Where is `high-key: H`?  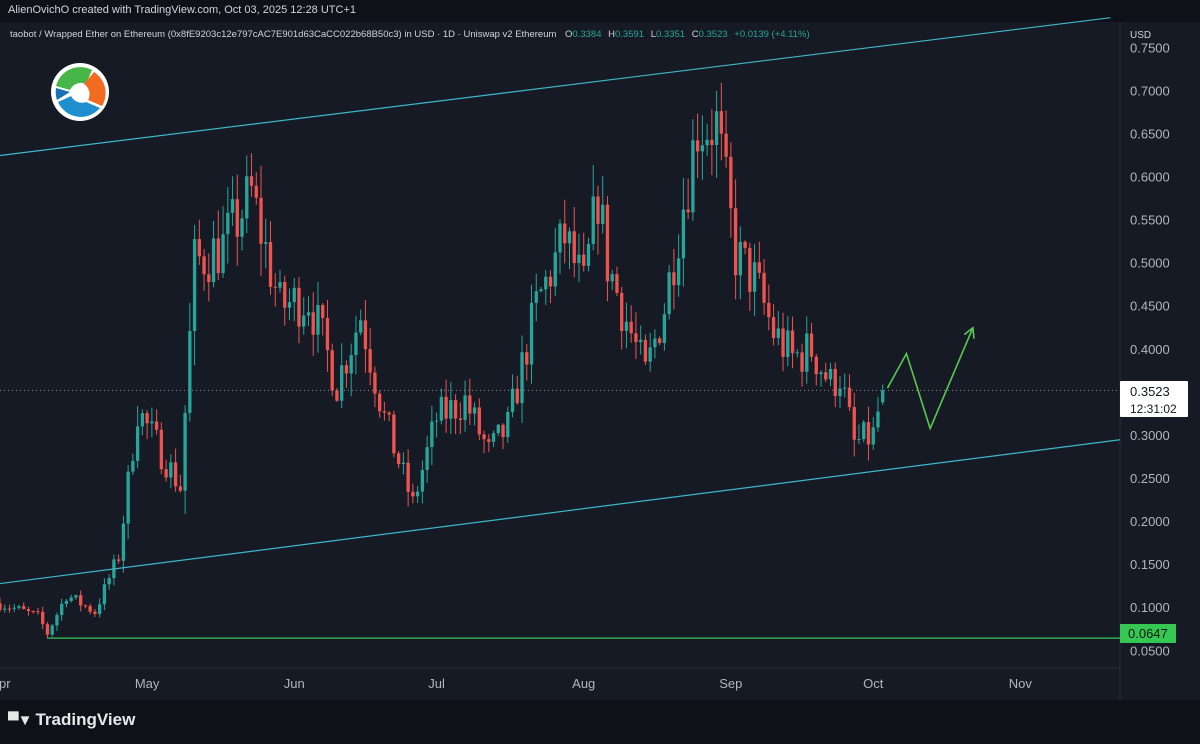
high-key: H is located at coordinates (611, 34).